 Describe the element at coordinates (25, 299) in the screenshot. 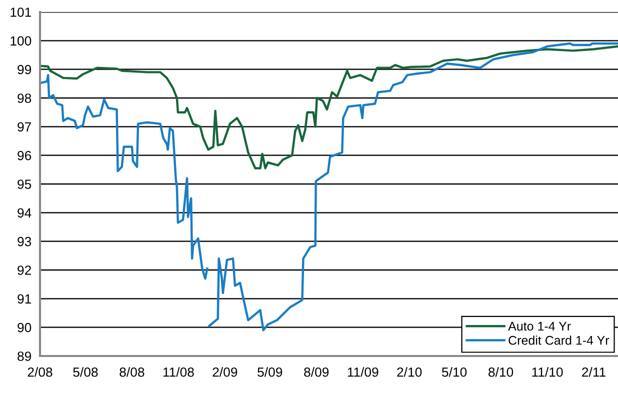

I see `y-tick-label: 91` at that location.